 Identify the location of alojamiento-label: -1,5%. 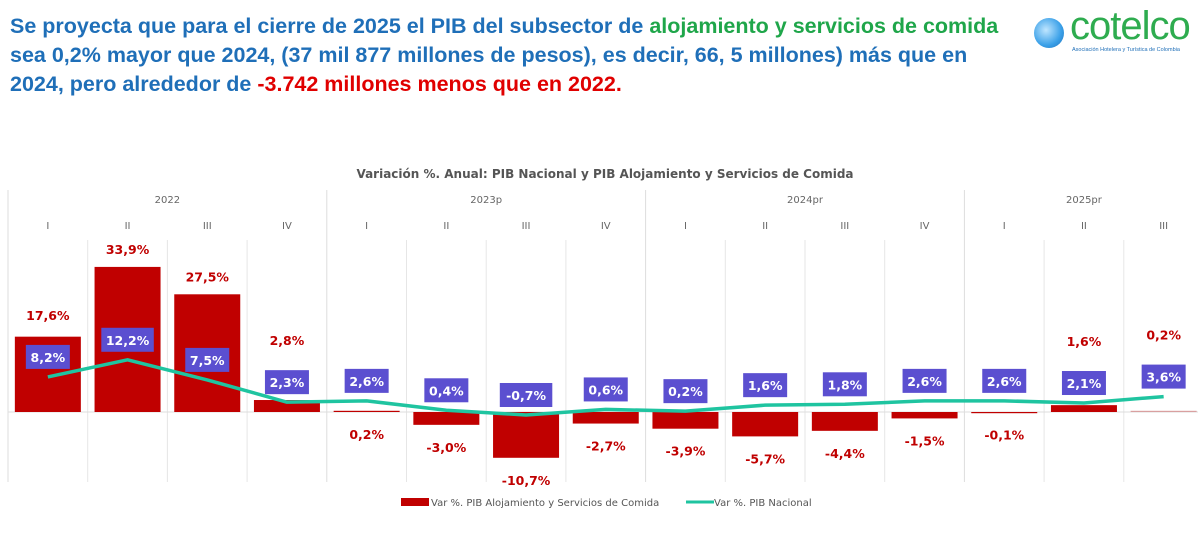
(925, 440).